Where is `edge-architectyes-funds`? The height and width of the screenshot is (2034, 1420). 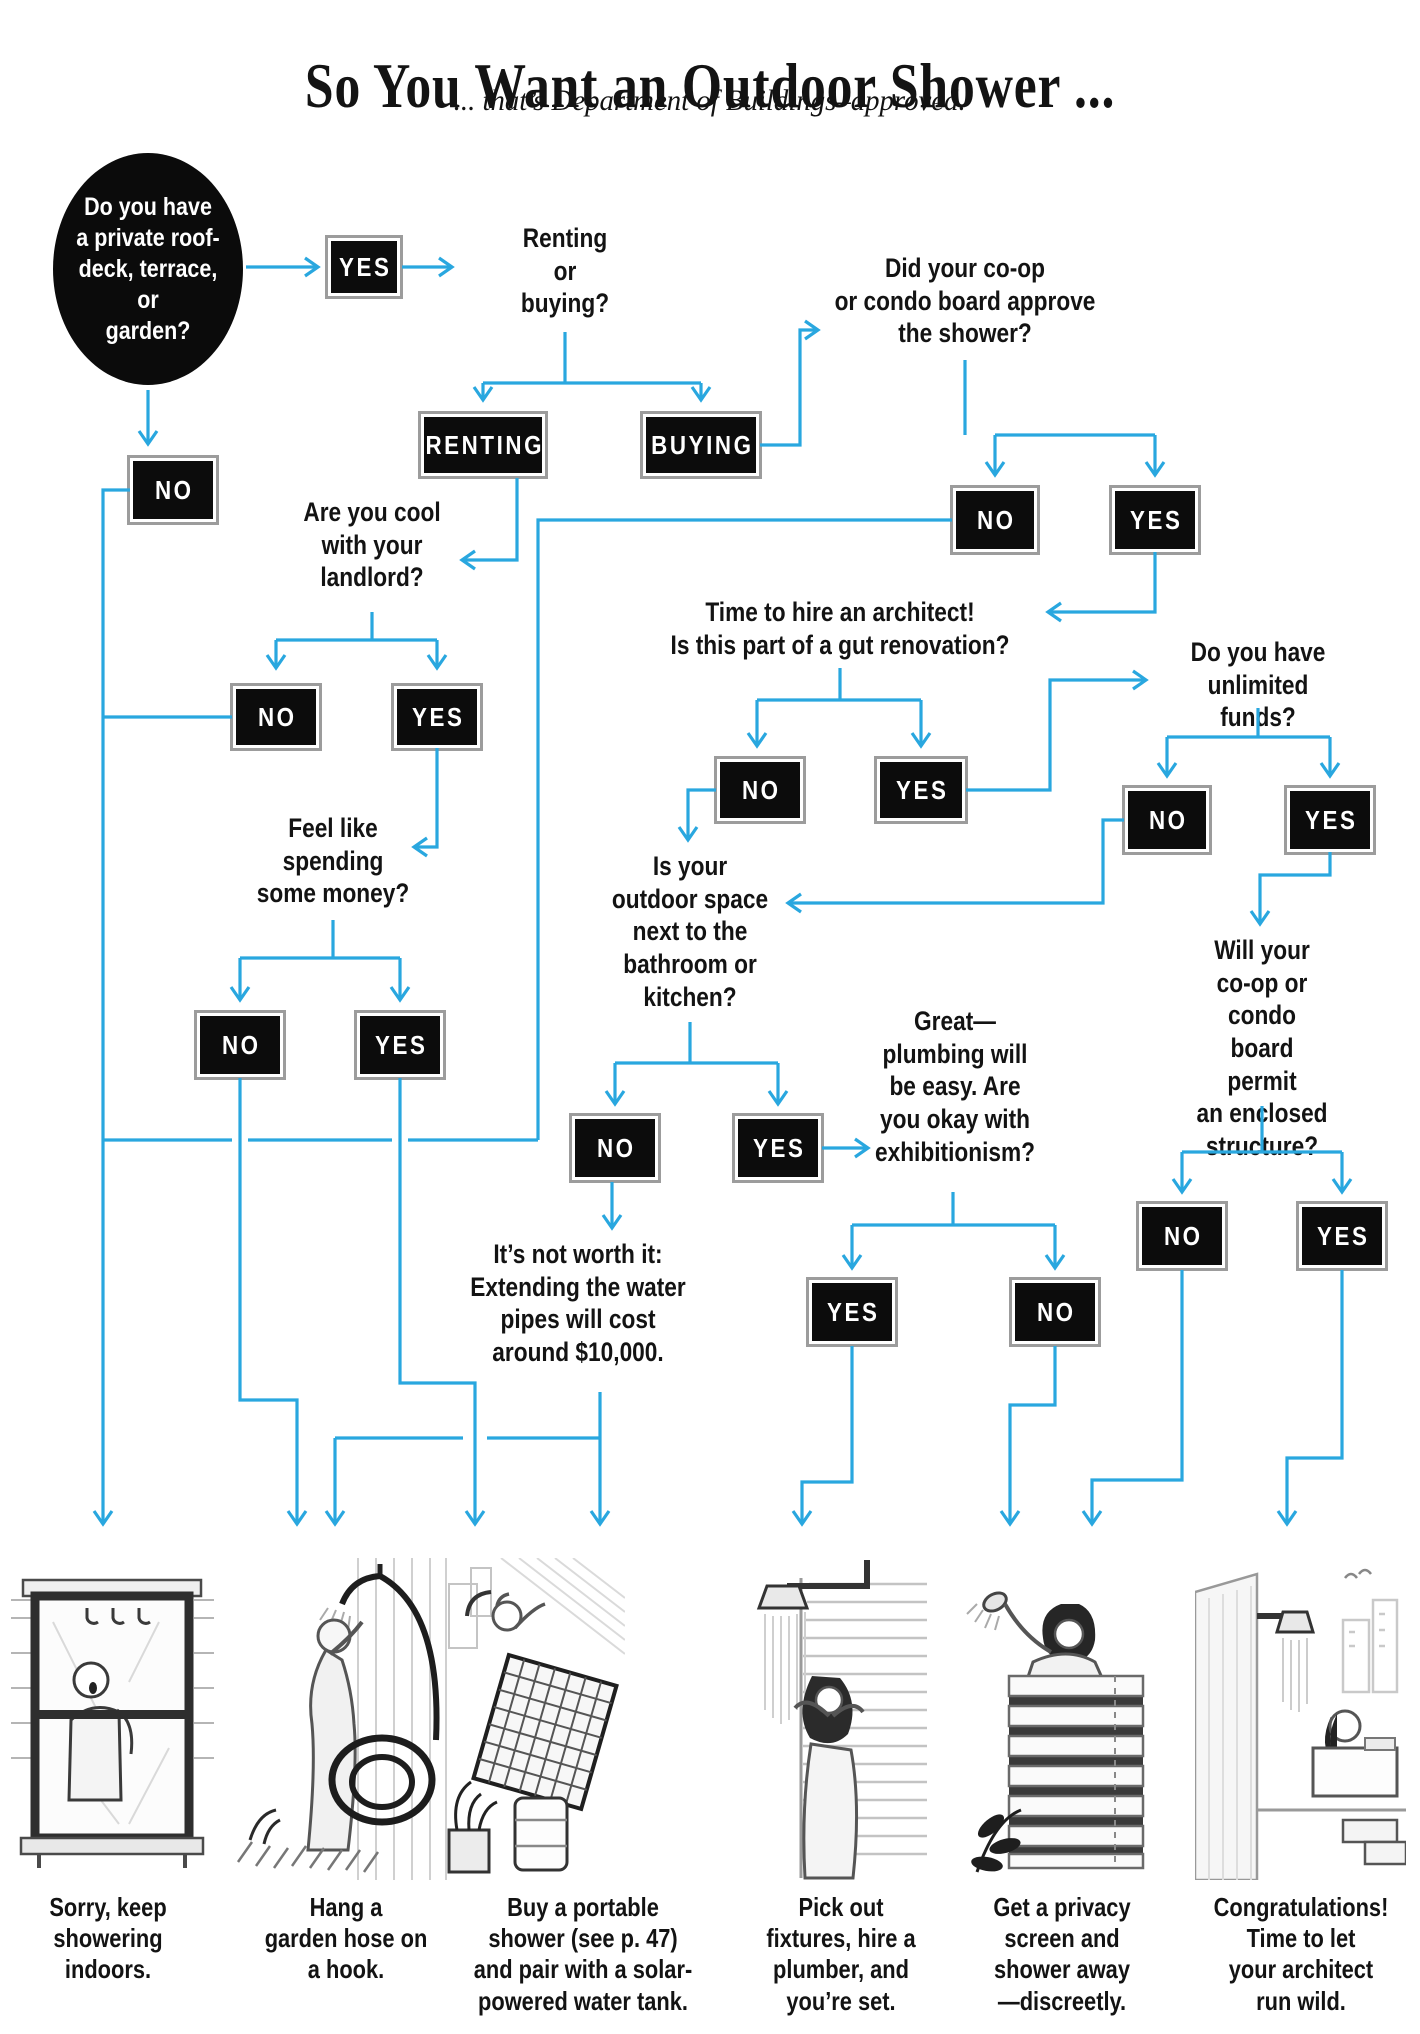 edge-architectyes-funds is located at coordinates (1057, 730).